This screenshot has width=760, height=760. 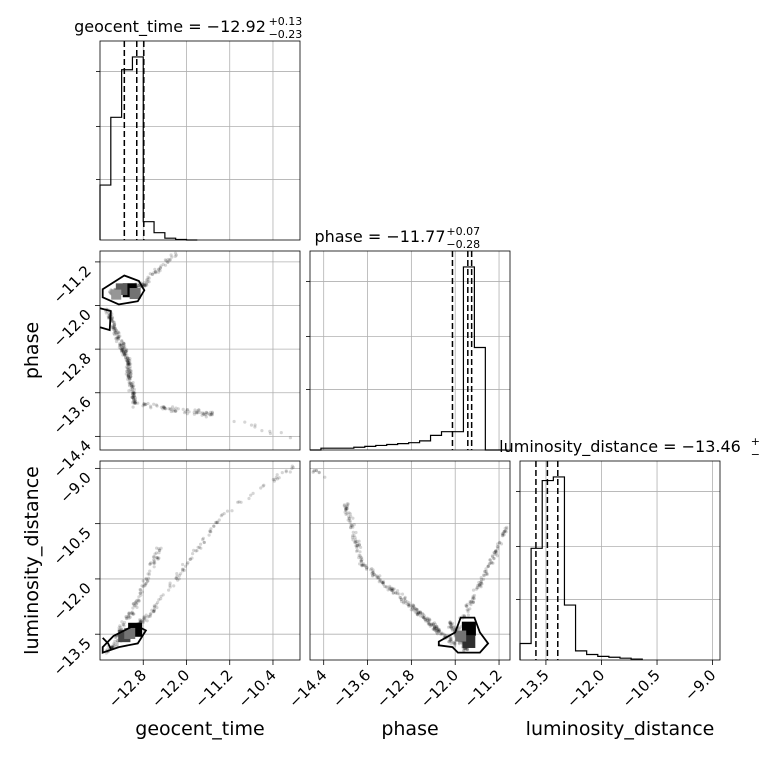 What do you see at coordinates (395, 688) in the screenshot?
I see `x-tick-label: −12.8` at bounding box center [395, 688].